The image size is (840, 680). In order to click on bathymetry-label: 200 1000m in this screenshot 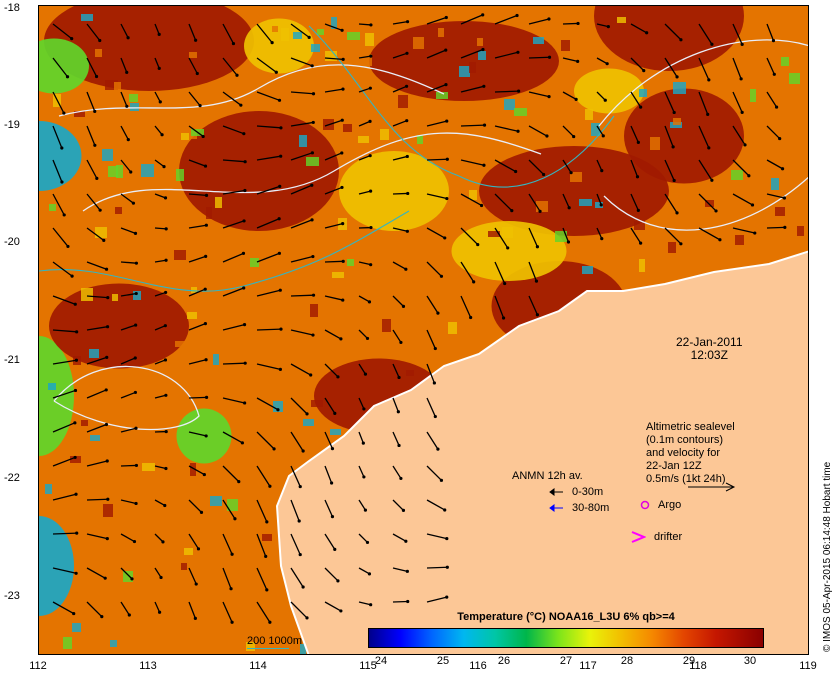, I will do `click(275, 641)`.